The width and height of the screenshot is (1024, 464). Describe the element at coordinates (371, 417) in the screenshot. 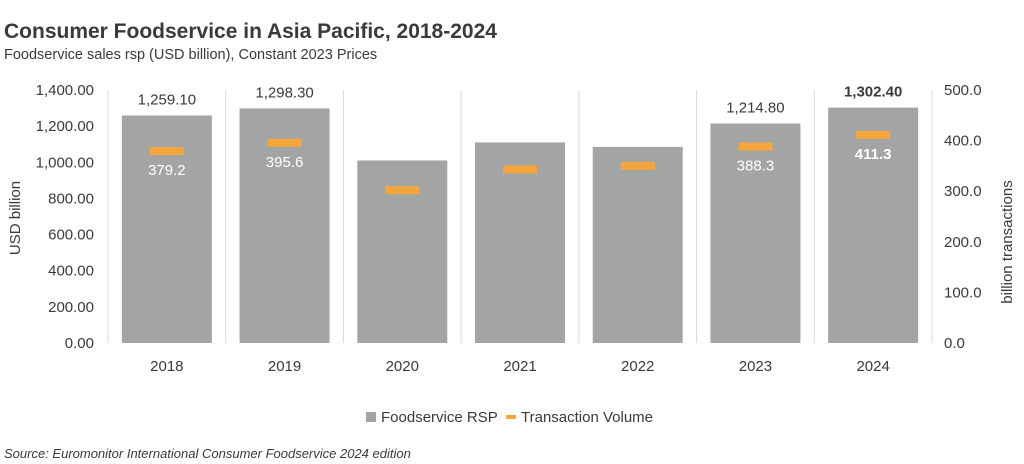

I see `legend-swatch-rsp` at that location.